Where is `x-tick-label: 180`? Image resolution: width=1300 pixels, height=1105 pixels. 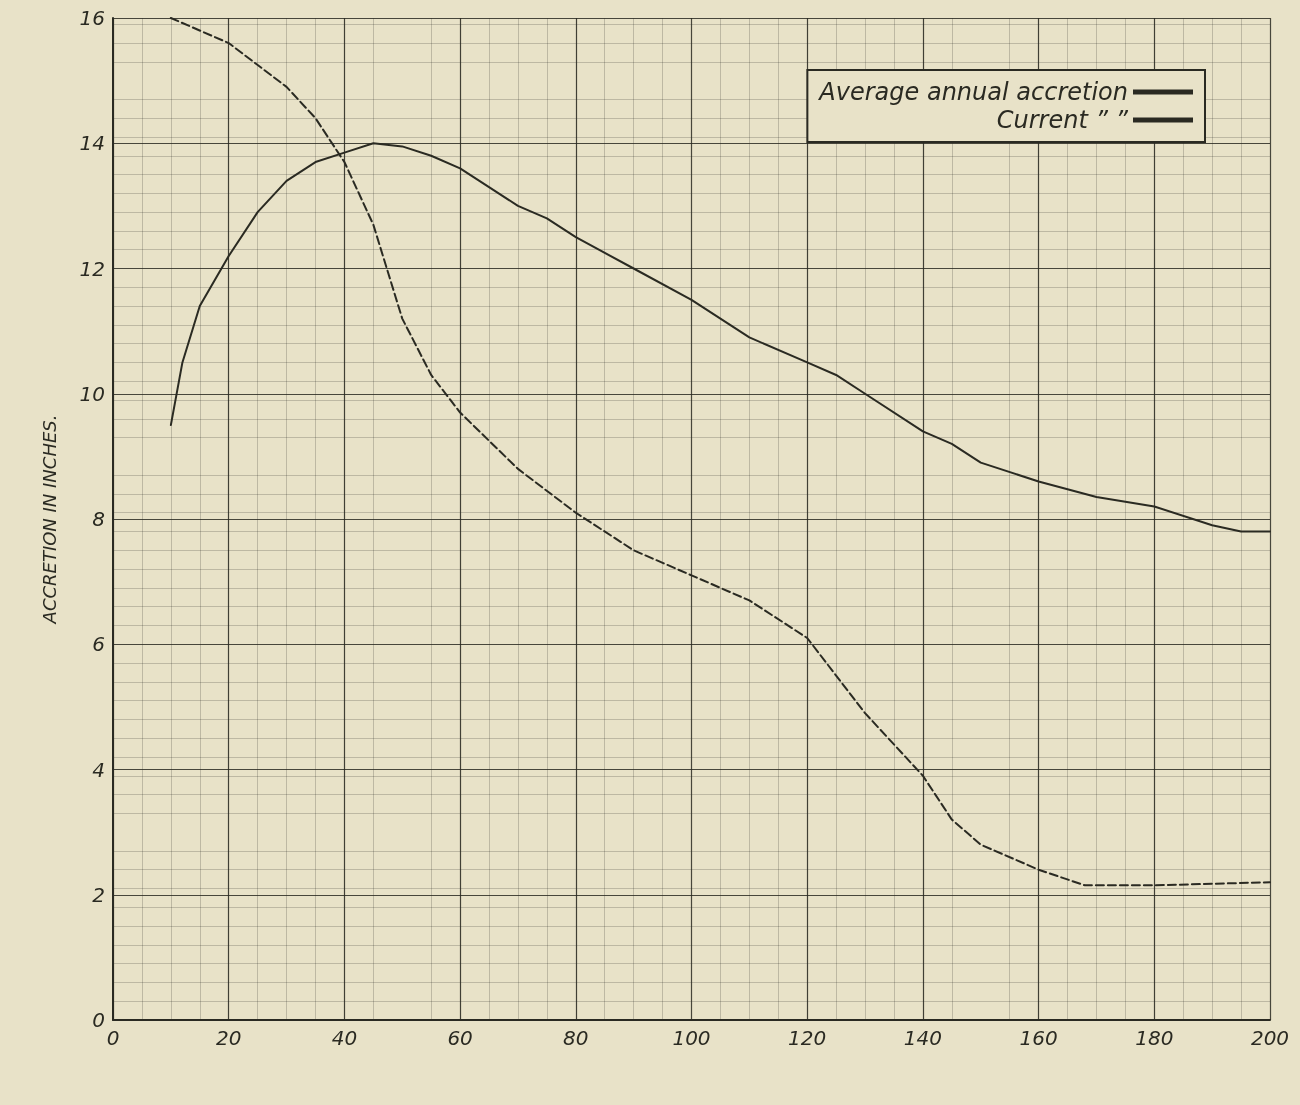 x-tick-label: 180 is located at coordinates (1154, 1038).